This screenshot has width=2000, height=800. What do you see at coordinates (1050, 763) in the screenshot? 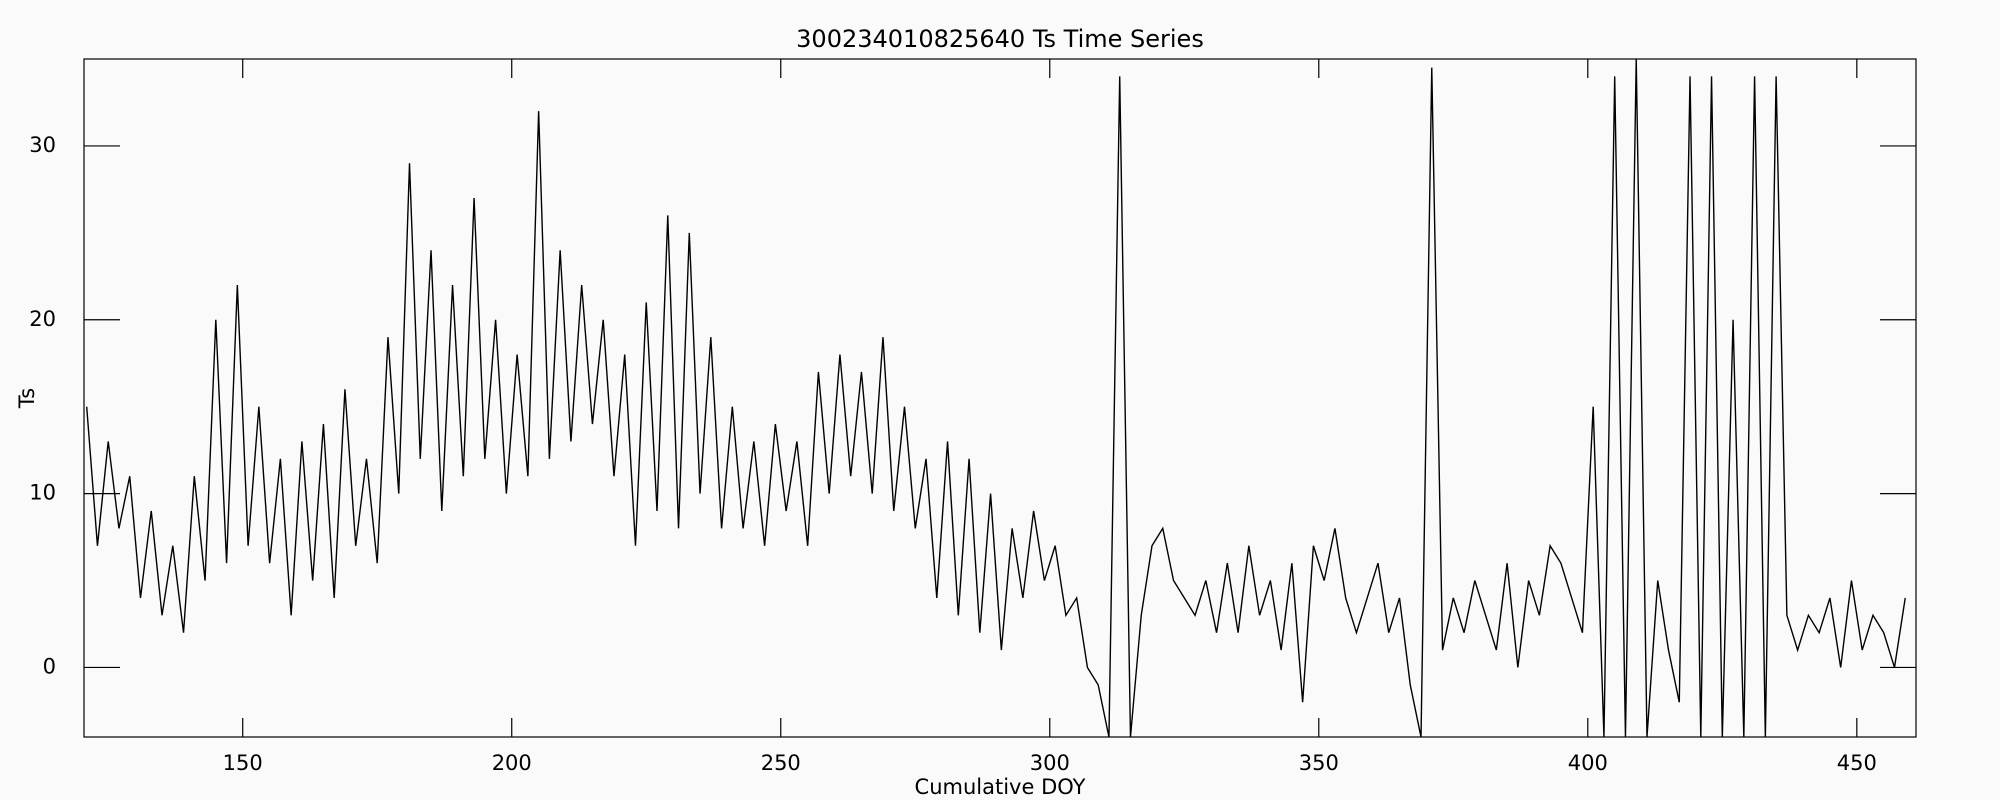
I see `x-tick-label: 300` at bounding box center [1050, 763].